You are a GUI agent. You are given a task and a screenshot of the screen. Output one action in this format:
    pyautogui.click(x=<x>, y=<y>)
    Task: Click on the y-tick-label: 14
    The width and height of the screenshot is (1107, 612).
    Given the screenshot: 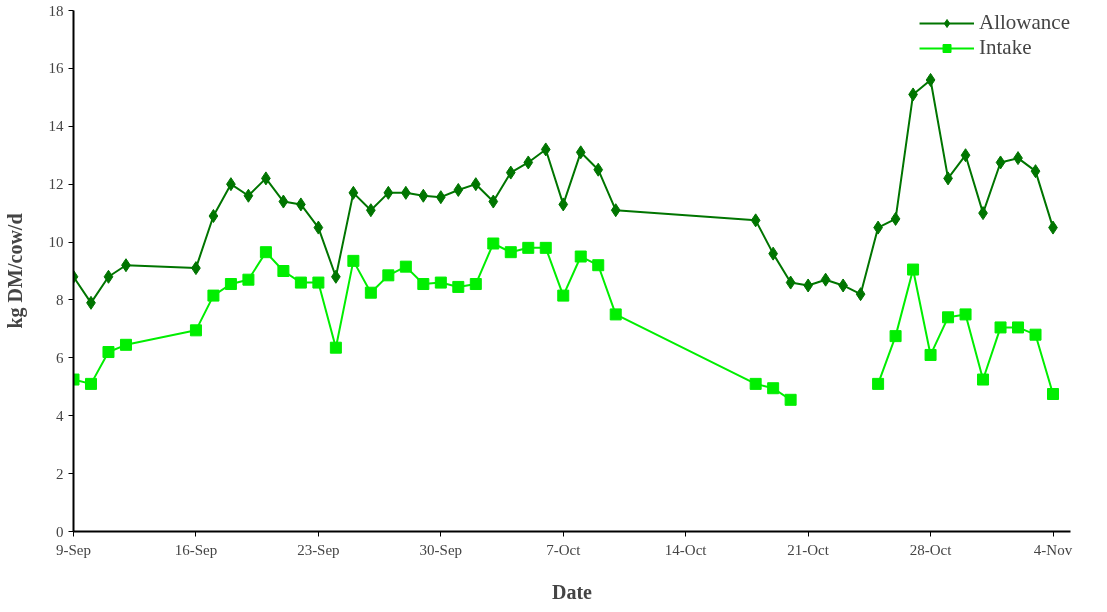 What is the action you would take?
    pyautogui.click(x=56, y=126)
    